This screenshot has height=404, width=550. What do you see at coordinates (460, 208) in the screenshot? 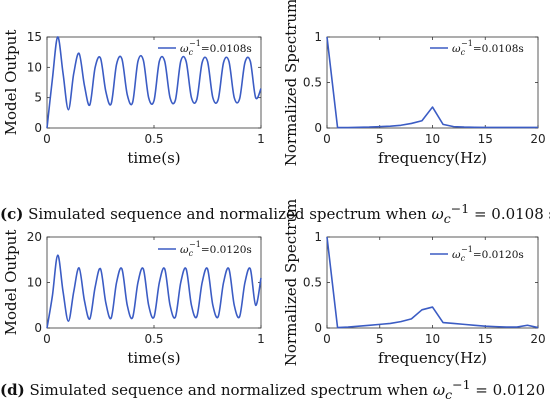
I see `caption-c-sup: −1` at bounding box center [460, 208].